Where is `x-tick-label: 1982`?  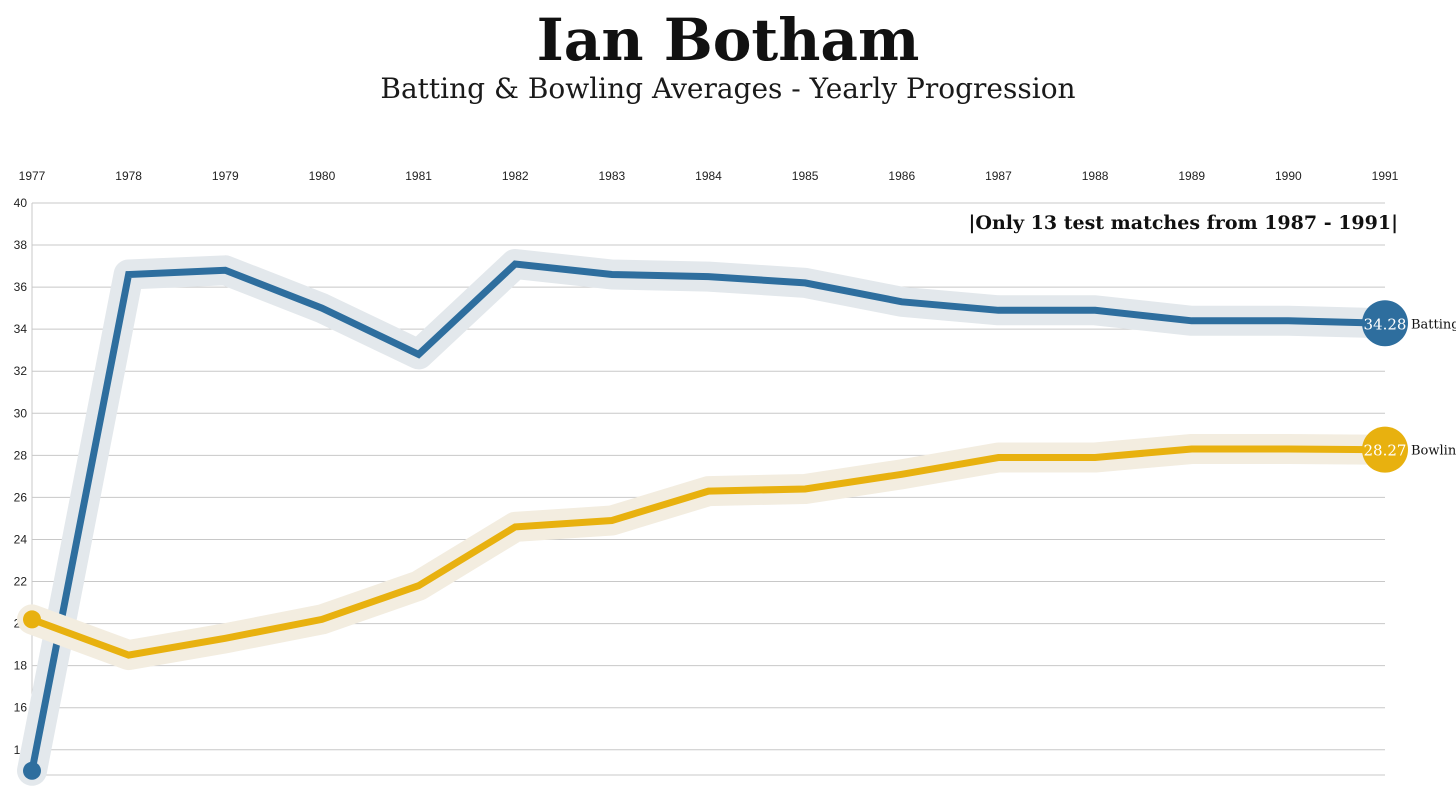
x-tick-label: 1982 is located at coordinates (515, 176).